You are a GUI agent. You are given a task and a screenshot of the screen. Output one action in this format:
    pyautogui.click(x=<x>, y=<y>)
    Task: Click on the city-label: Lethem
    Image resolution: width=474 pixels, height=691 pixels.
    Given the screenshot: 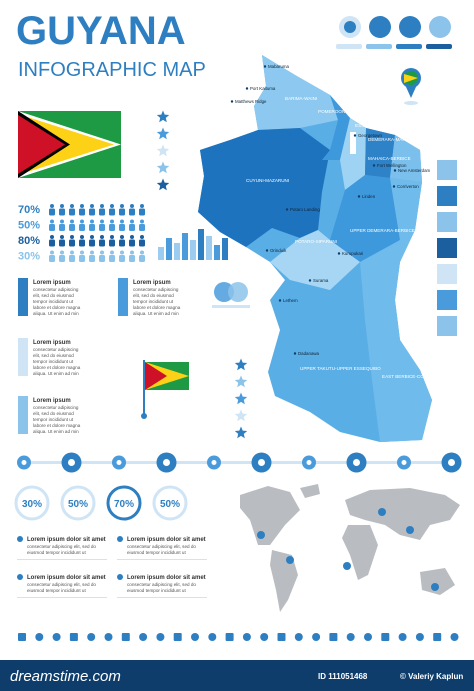 What is the action you would take?
    pyautogui.click(x=290, y=300)
    